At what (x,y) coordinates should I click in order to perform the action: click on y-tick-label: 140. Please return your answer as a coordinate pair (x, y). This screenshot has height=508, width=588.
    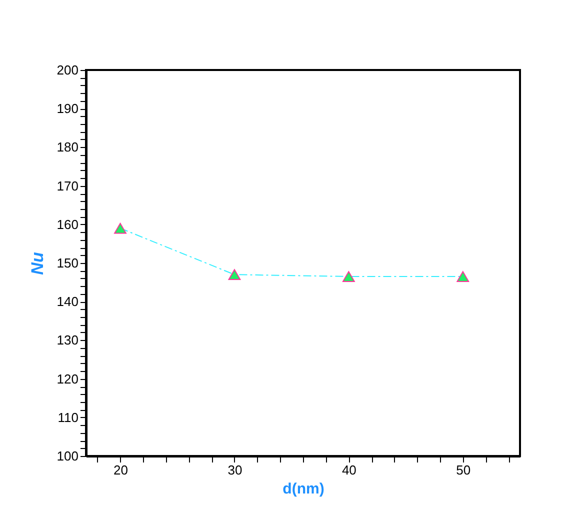
    Looking at the image, I should click on (67, 302).